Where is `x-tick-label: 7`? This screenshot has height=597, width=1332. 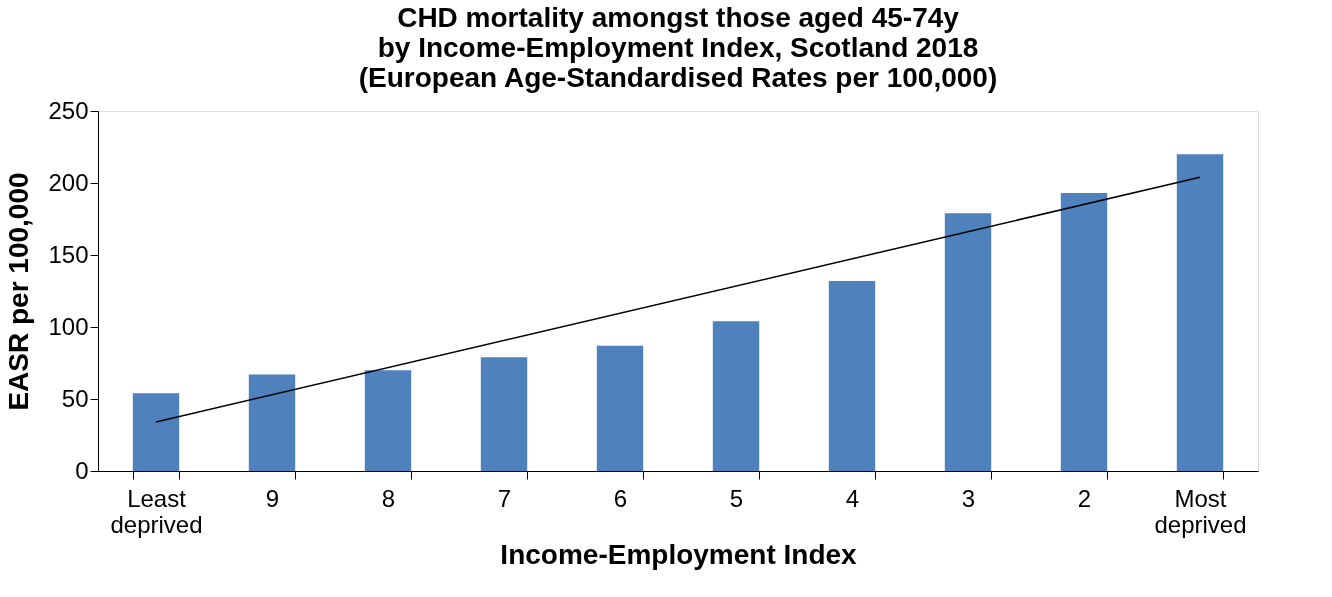
x-tick-label: 7 is located at coordinates (504, 498).